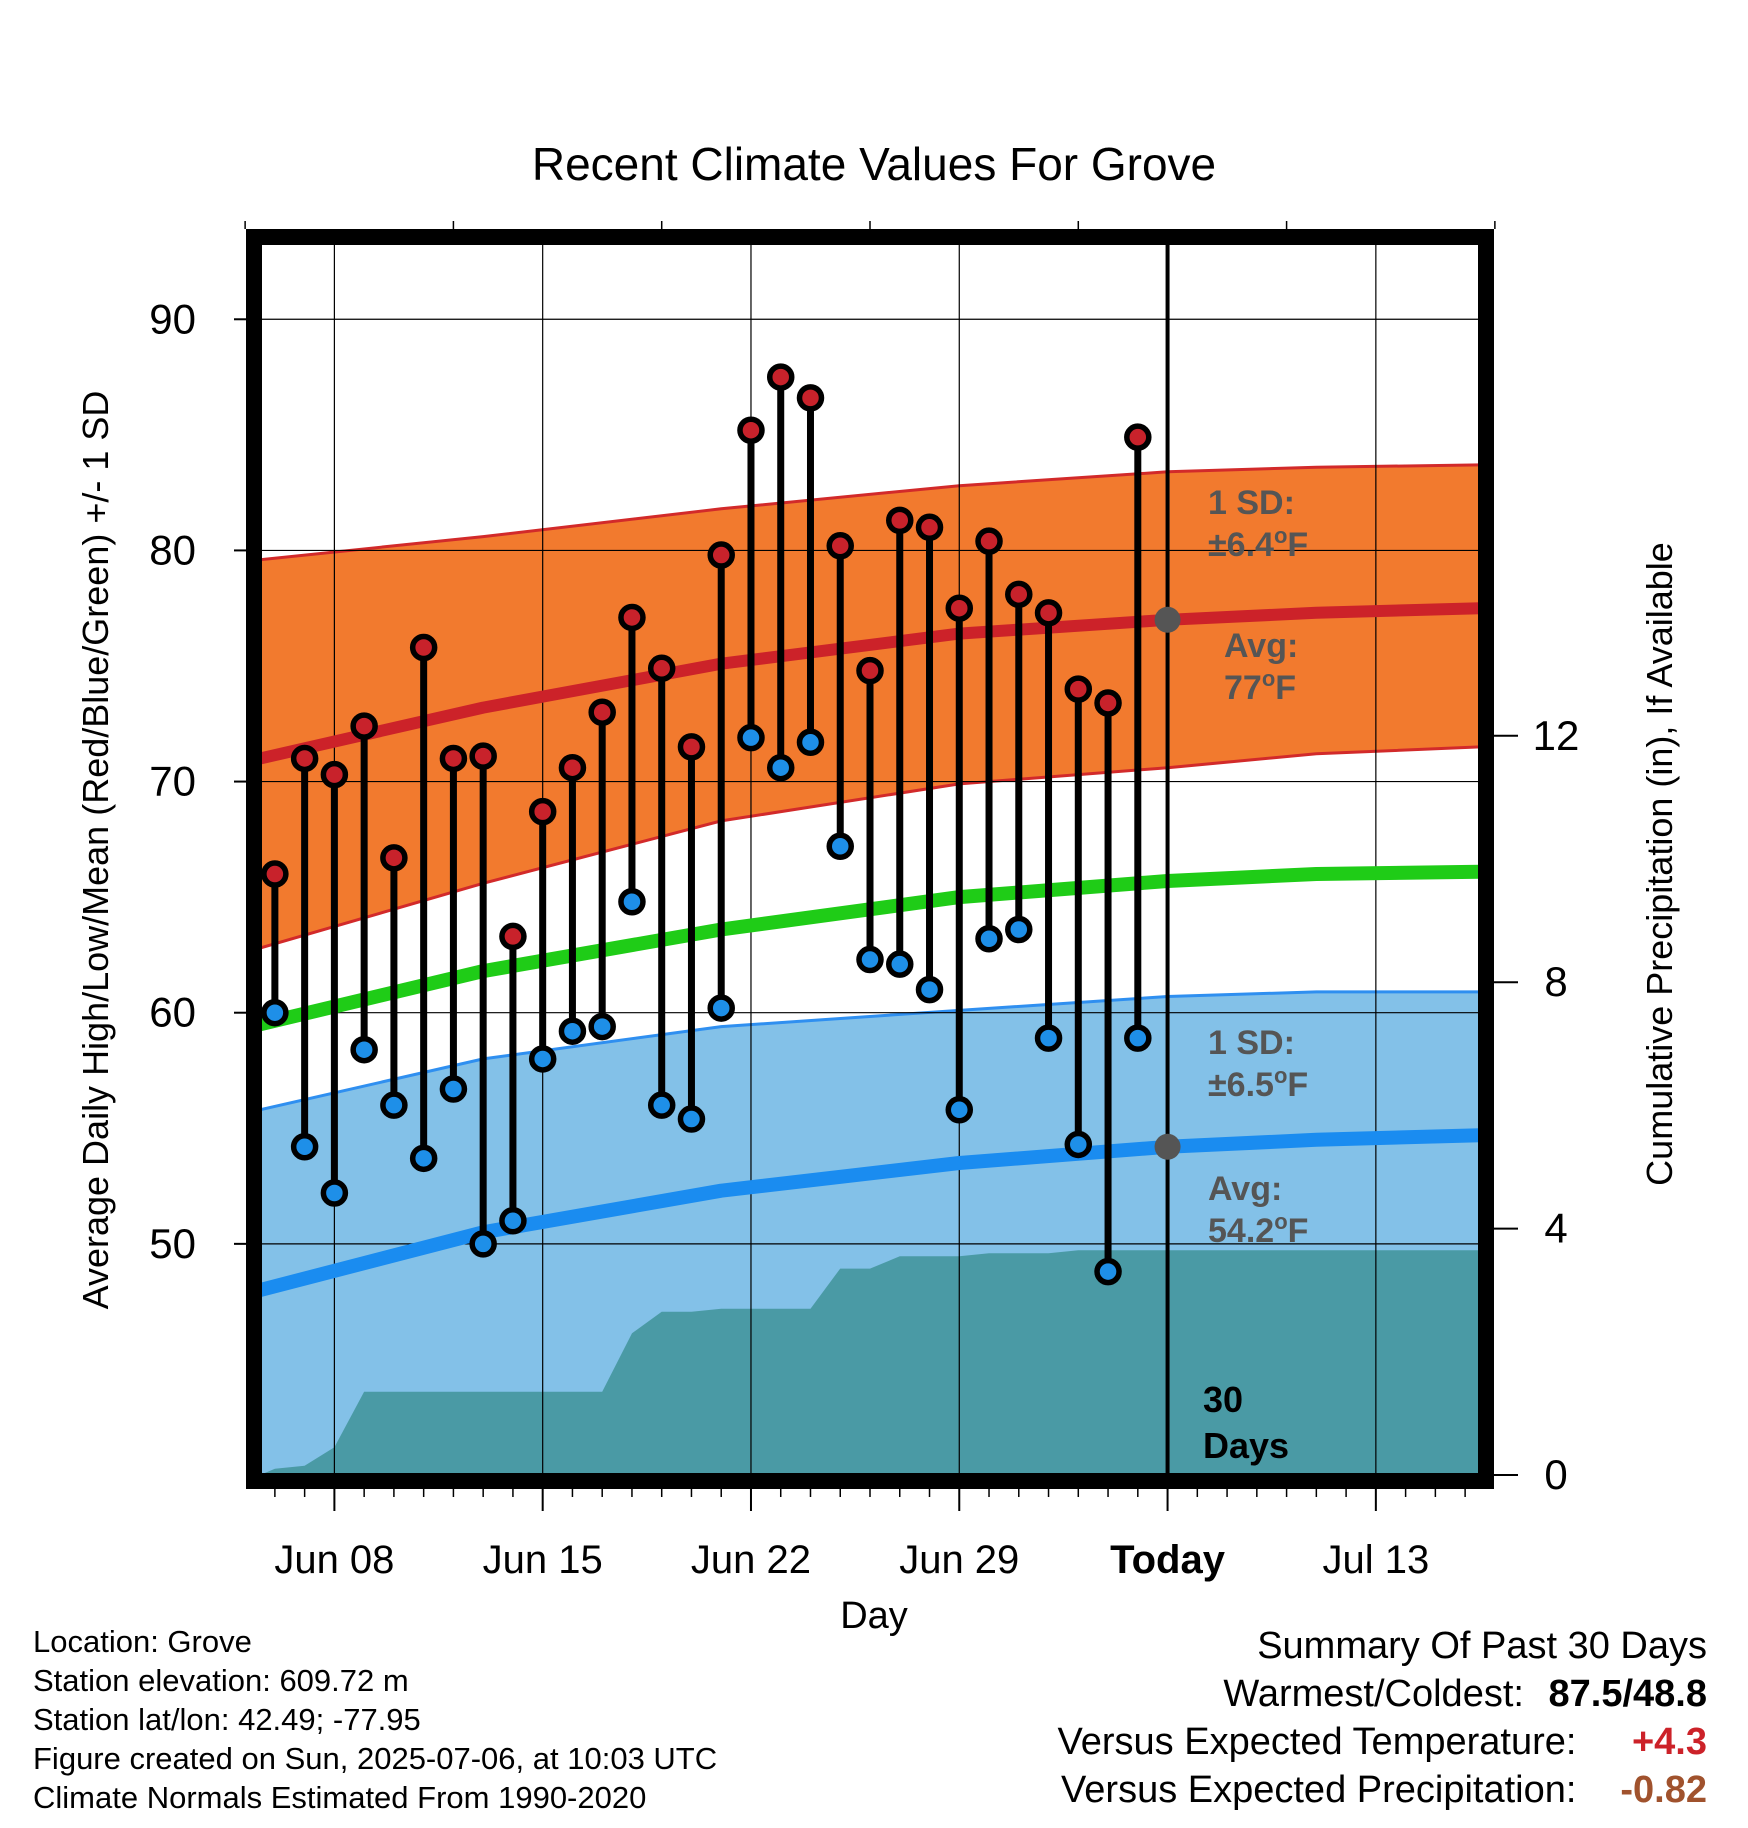 The image size is (1748, 1828). What do you see at coordinates (874, 1616) in the screenshot?
I see `x-axis-label: Day` at bounding box center [874, 1616].